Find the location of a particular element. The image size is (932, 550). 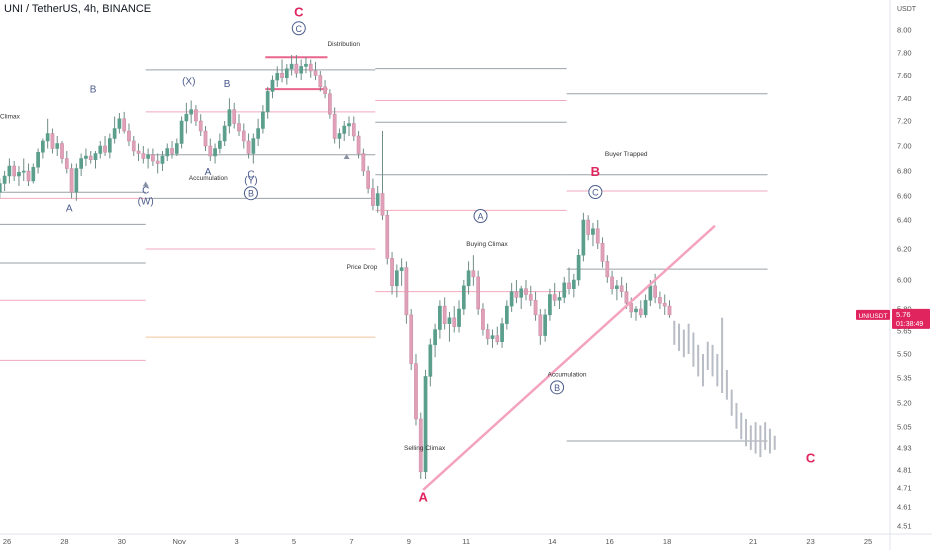

y-tick-label: 5.05 is located at coordinates (904, 427).